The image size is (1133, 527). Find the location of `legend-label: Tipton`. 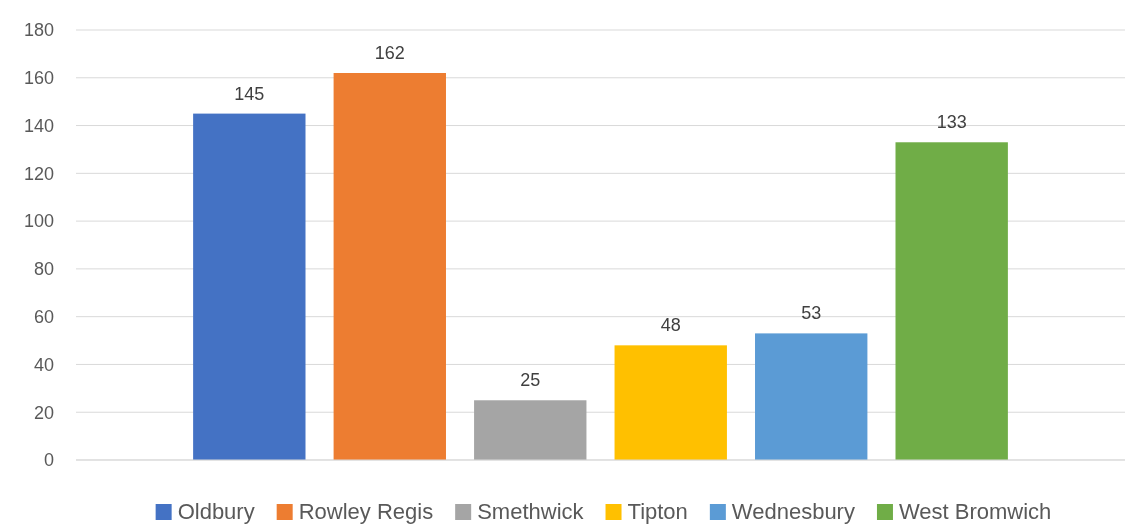

legend-label: Tipton is located at coordinates (657, 511).